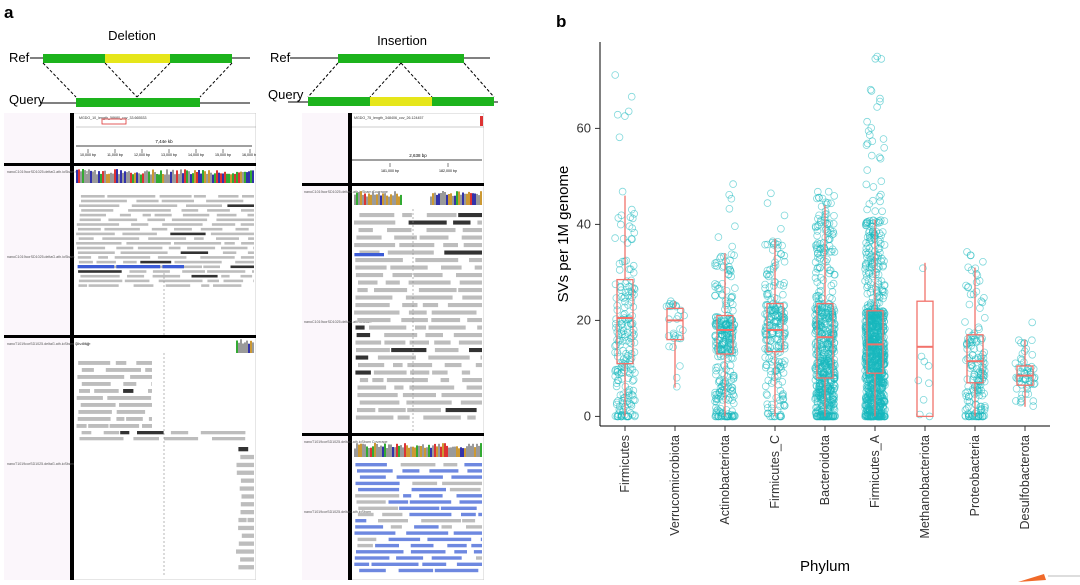 The height and width of the screenshot is (585, 1080). I want to click on x-tick-label: Verrucomicrobiota, so click(675, 485).